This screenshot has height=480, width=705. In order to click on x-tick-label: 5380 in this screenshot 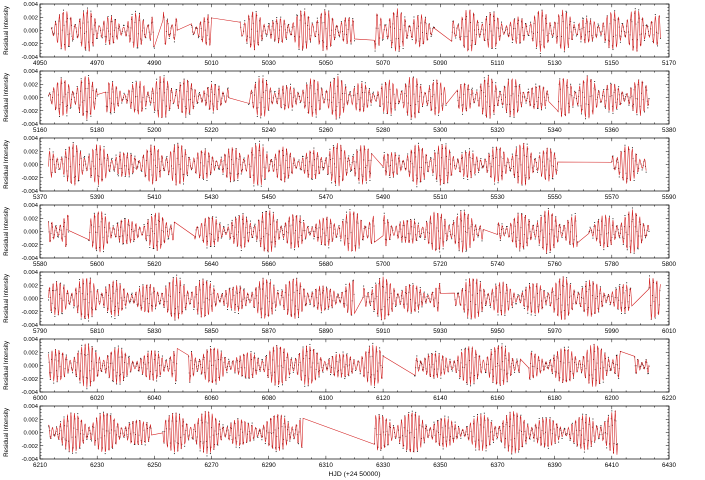, I will do `click(669, 130)`.